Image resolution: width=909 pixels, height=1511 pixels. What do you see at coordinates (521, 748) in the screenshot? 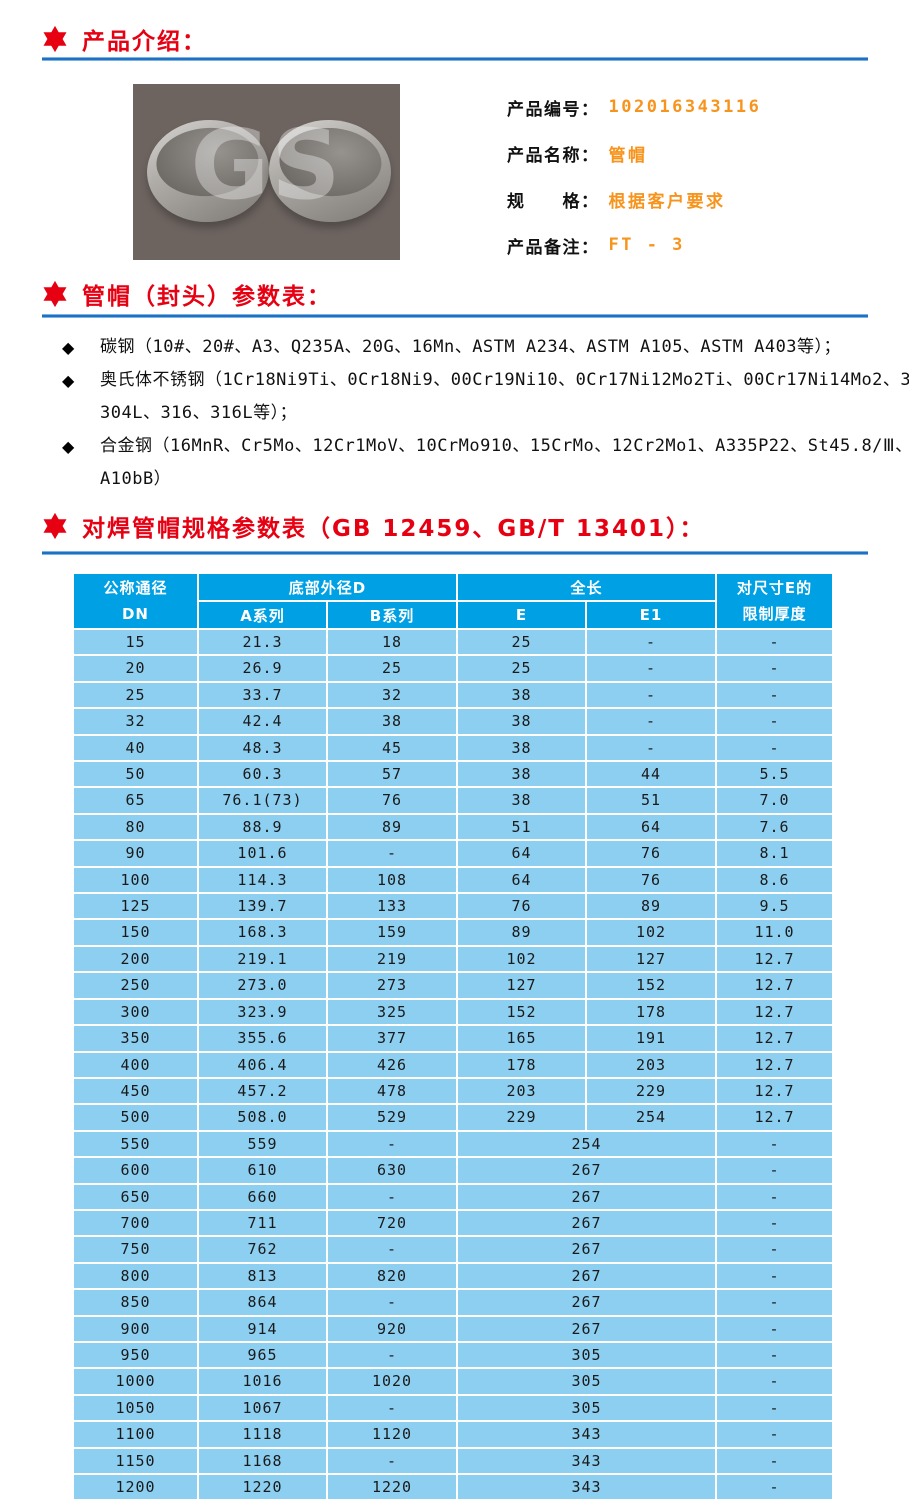
I see `spec-cell: 38` at bounding box center [521, 748].